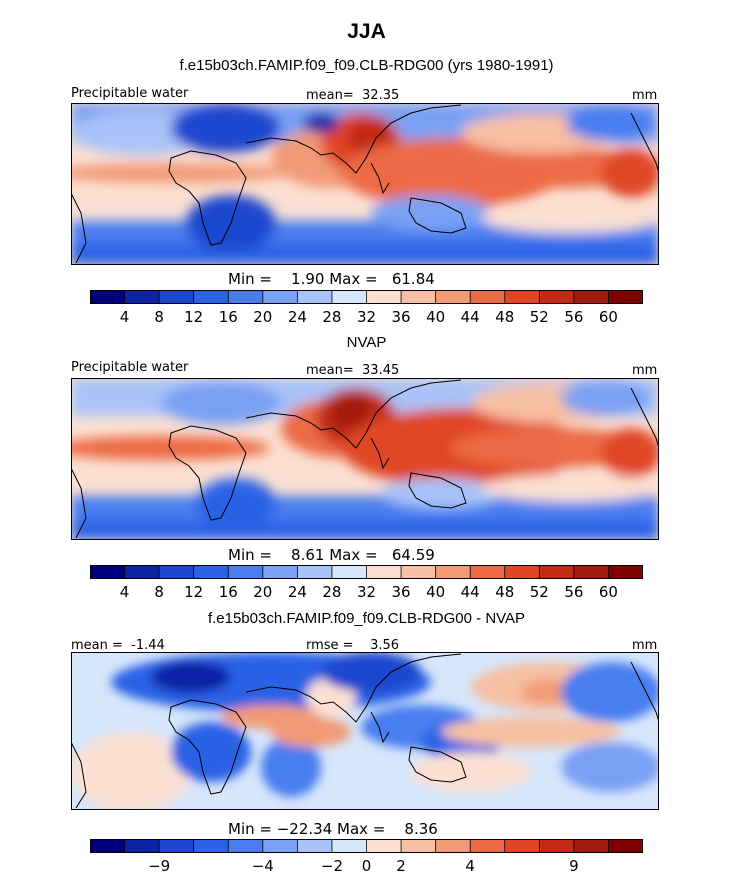  Describe the element at coordinates (331, 555) in the screenshot. I see `panel-2-minmax: Min = 8.61 Max = 64.59` at that location.